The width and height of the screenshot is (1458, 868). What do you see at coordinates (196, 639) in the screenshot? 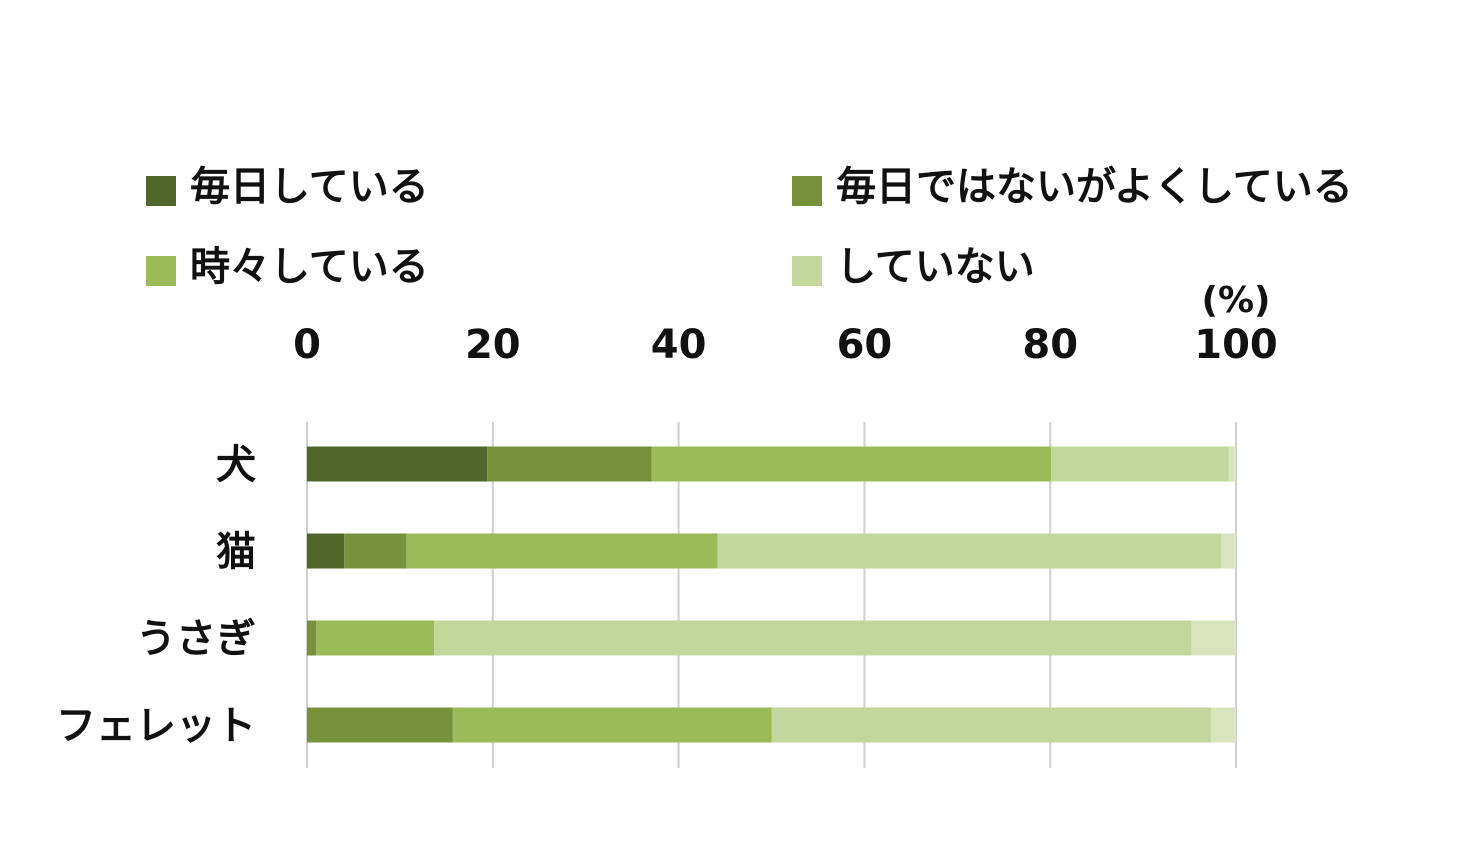
I see `category-label-2: うさぎ` at bounding box center [196, 639].